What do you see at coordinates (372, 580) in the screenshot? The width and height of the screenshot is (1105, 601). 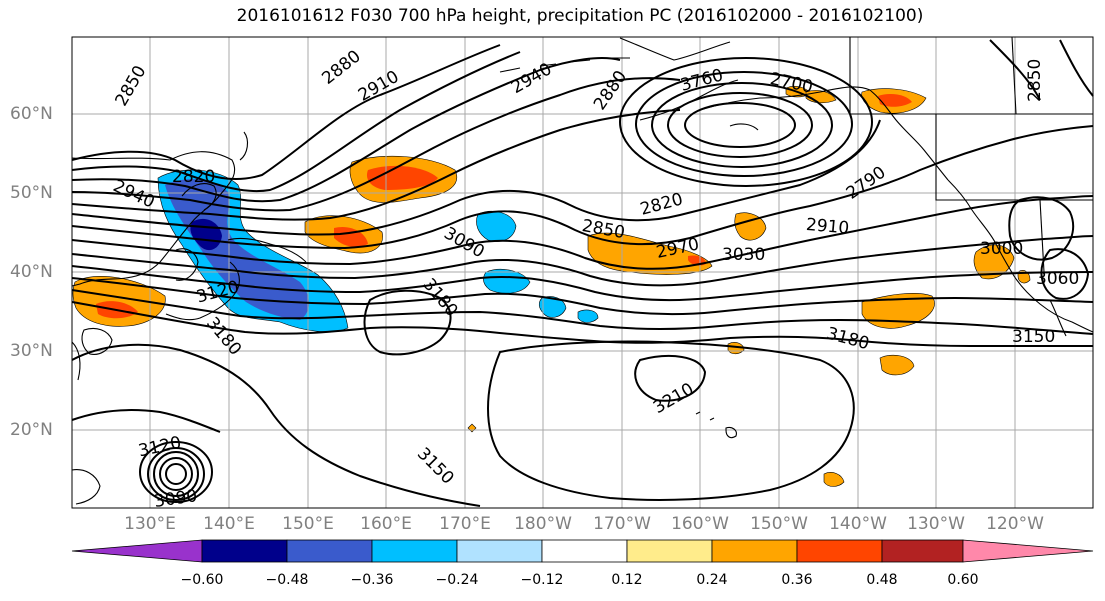 I see `colorbar-label: −0.36` at bounding box center [372, 580].